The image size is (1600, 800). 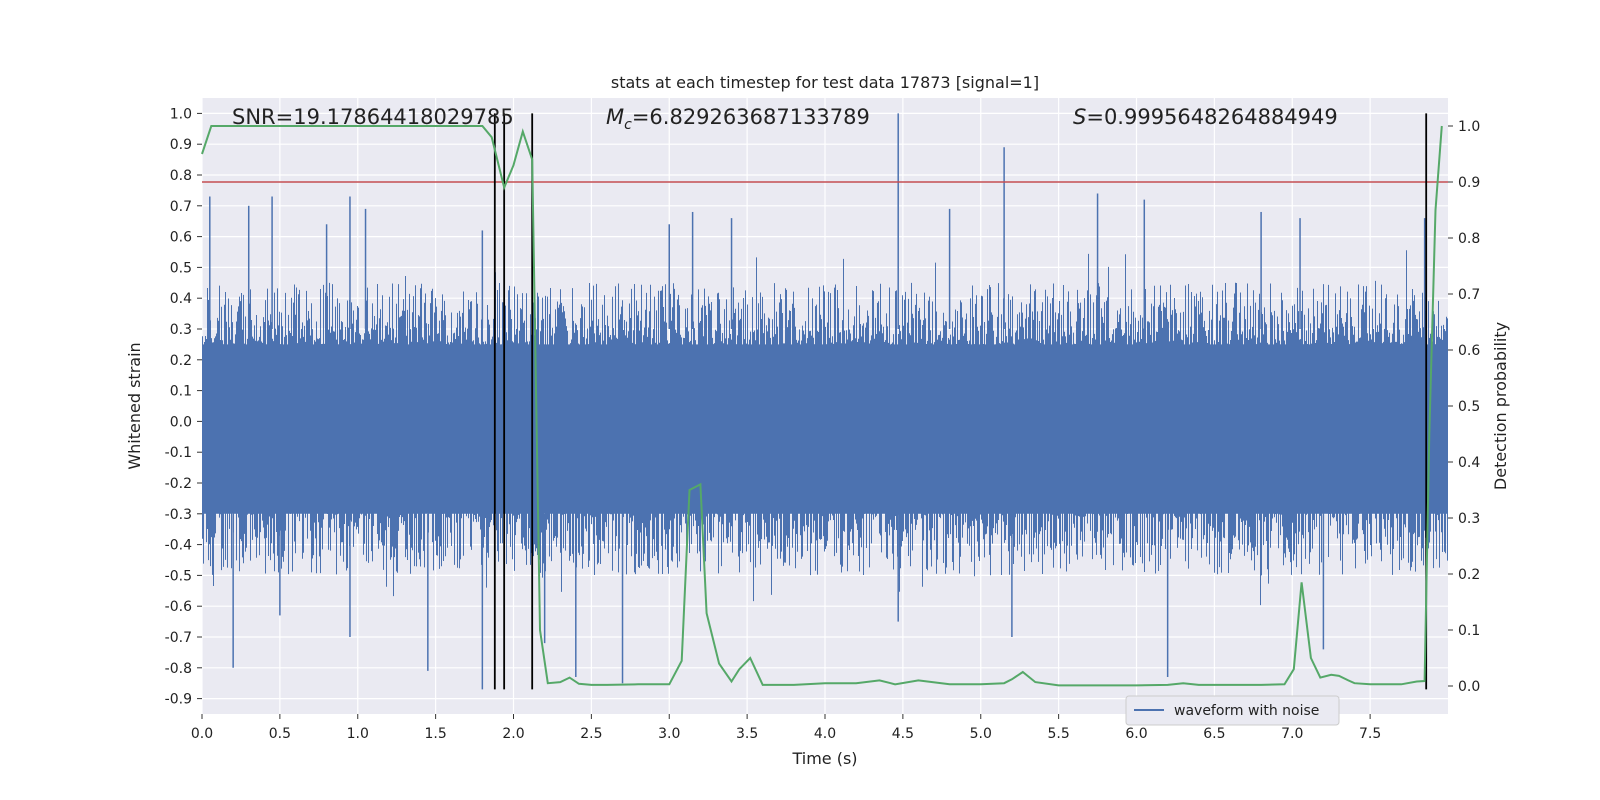 What do you see at coordinates (181, 299) in the screenshot?
I see `y-tick-label: 0.4` at bounding box center [181, 299].